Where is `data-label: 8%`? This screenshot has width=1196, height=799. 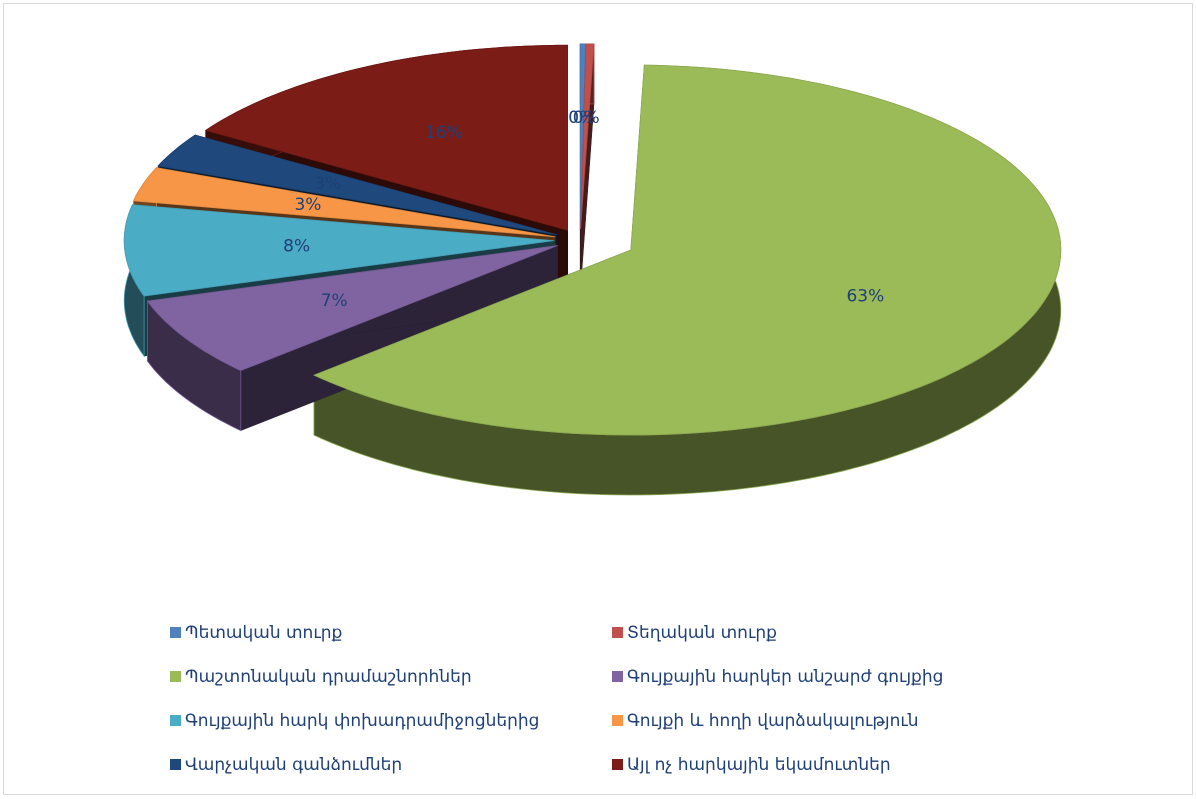
data-label: 8% is located at coordinates (296, 247).